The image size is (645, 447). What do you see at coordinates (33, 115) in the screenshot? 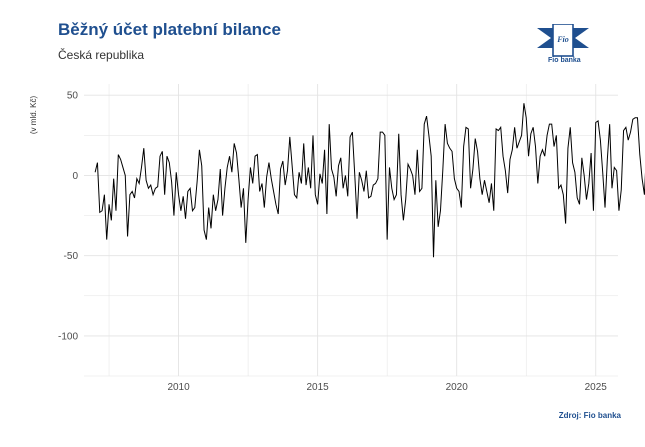
I see `y-axis-label: (v mld. Kč)` at bounding box center [33, 115].